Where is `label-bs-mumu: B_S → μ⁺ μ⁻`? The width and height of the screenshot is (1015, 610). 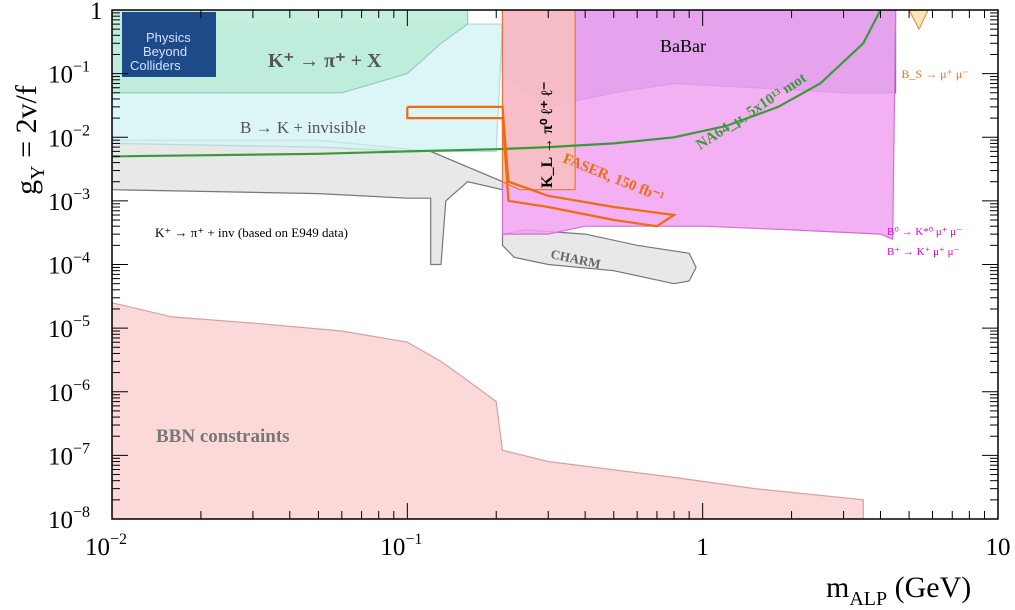 label-bs-mumu: B_S → μ⁺ μ⁻ is located at coordinates (934, 74).